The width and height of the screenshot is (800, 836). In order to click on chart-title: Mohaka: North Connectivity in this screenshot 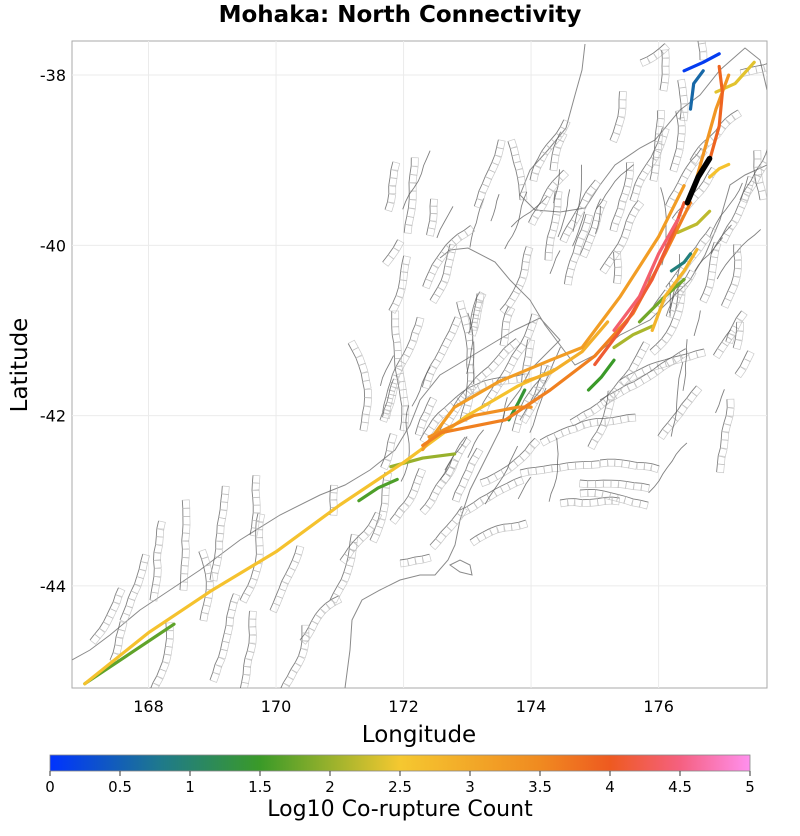, I will do `click(400, 15)`.